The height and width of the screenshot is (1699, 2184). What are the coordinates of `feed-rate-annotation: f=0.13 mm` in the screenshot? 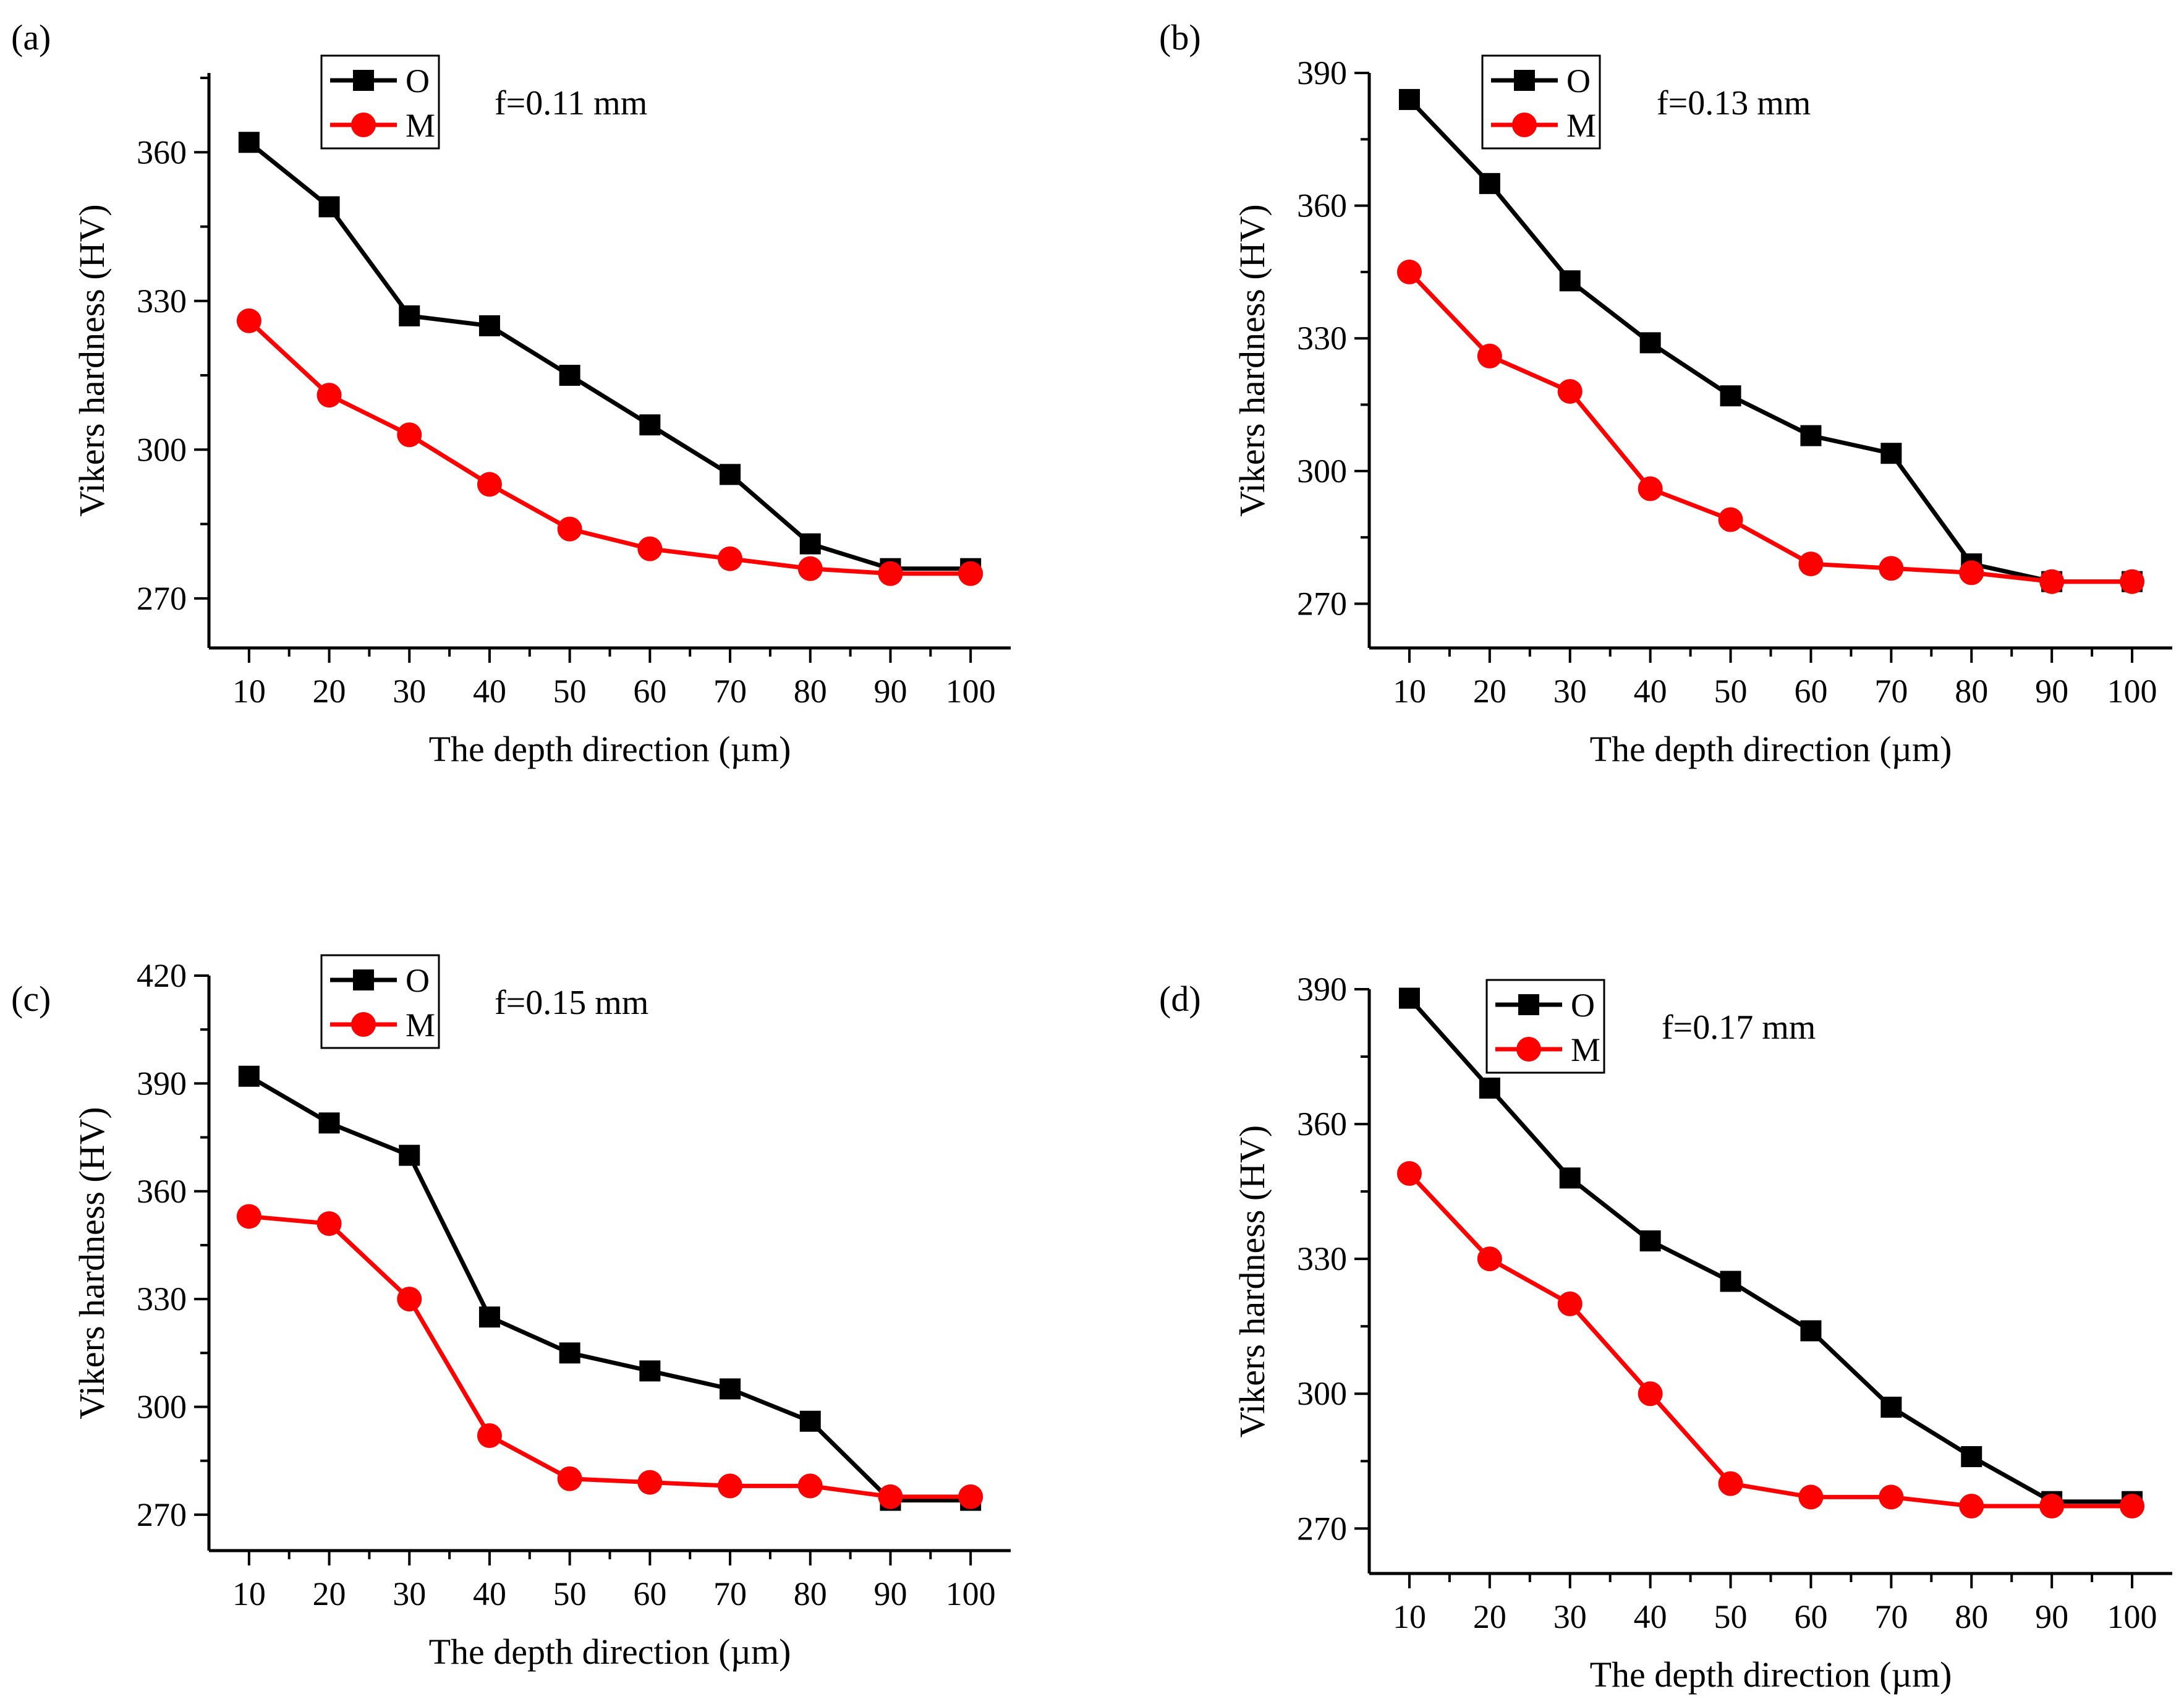 It's located at (1734, 103).